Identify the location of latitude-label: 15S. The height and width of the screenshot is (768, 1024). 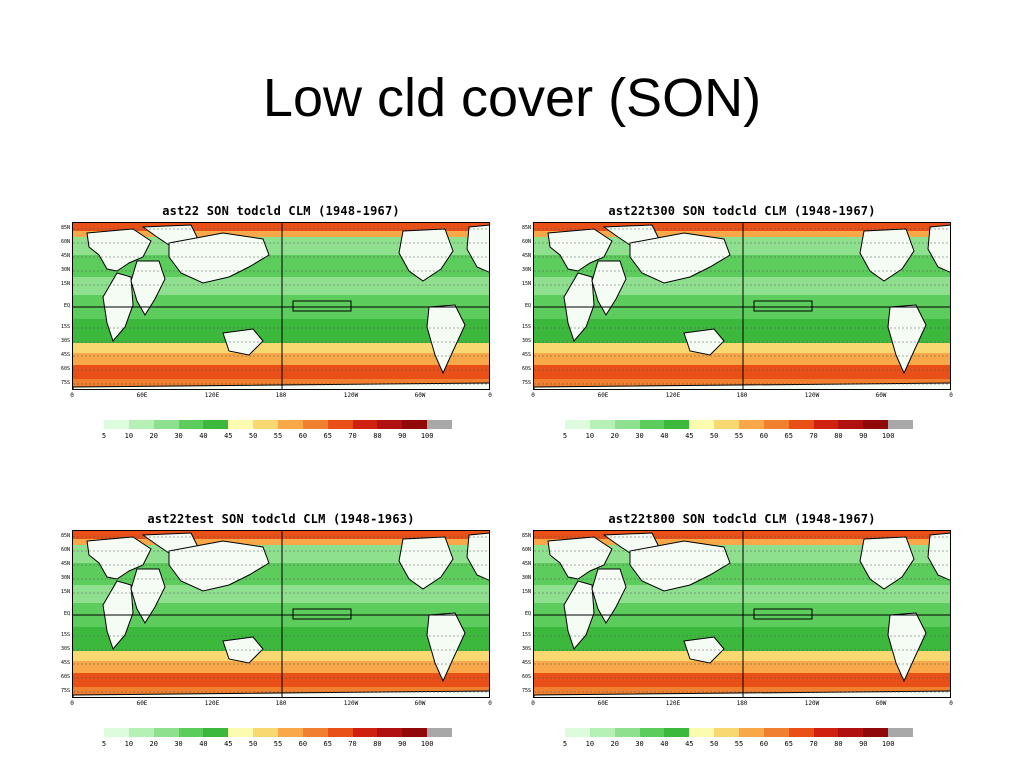
(65, 635).